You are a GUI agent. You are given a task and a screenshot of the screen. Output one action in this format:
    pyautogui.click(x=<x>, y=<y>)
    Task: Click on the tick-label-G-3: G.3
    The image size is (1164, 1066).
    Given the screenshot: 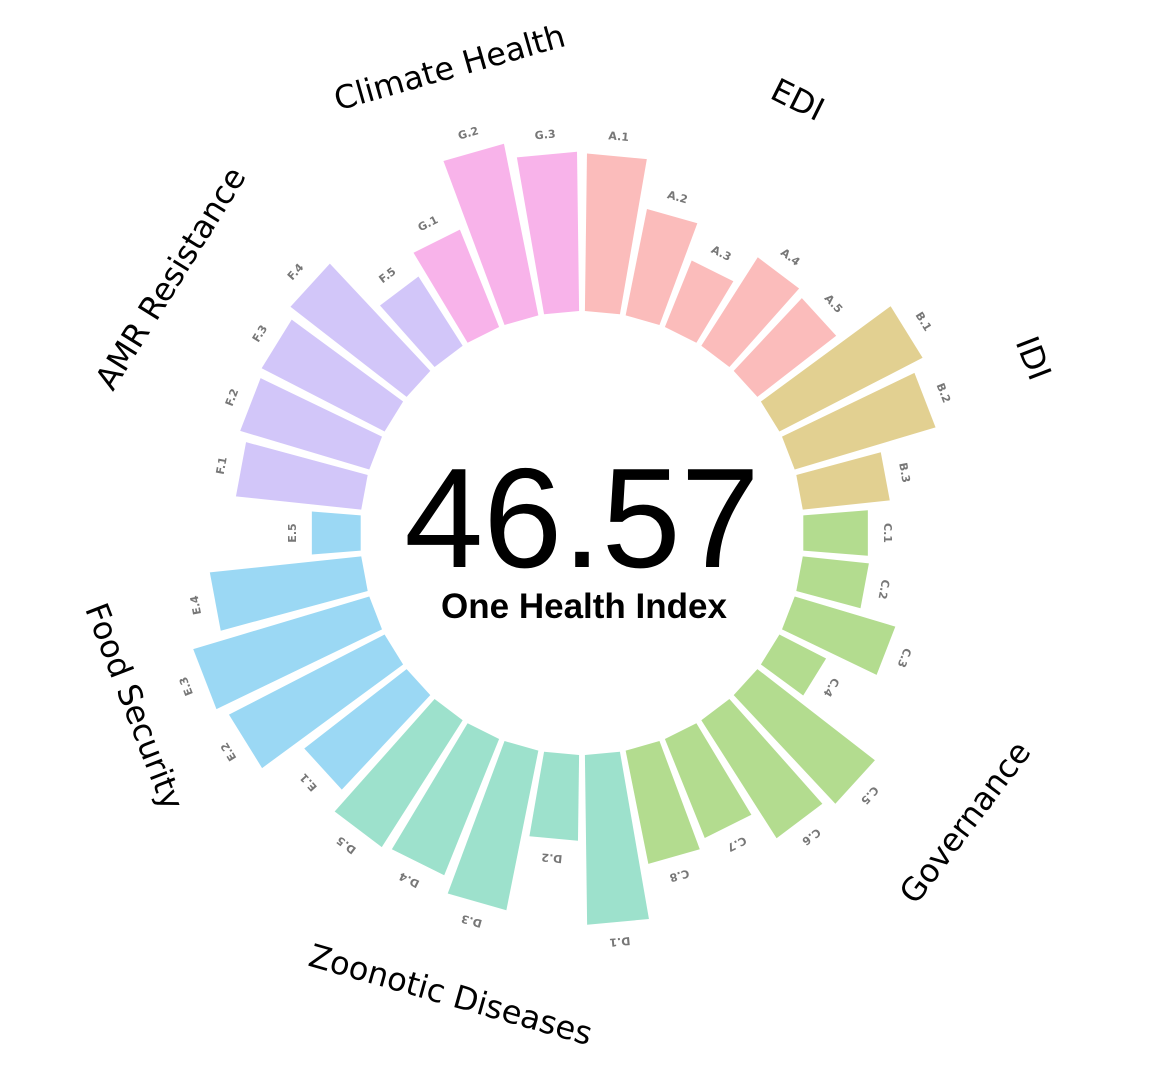 What is the action you would take?
    pyautogui.click(x=545, y=135)
    